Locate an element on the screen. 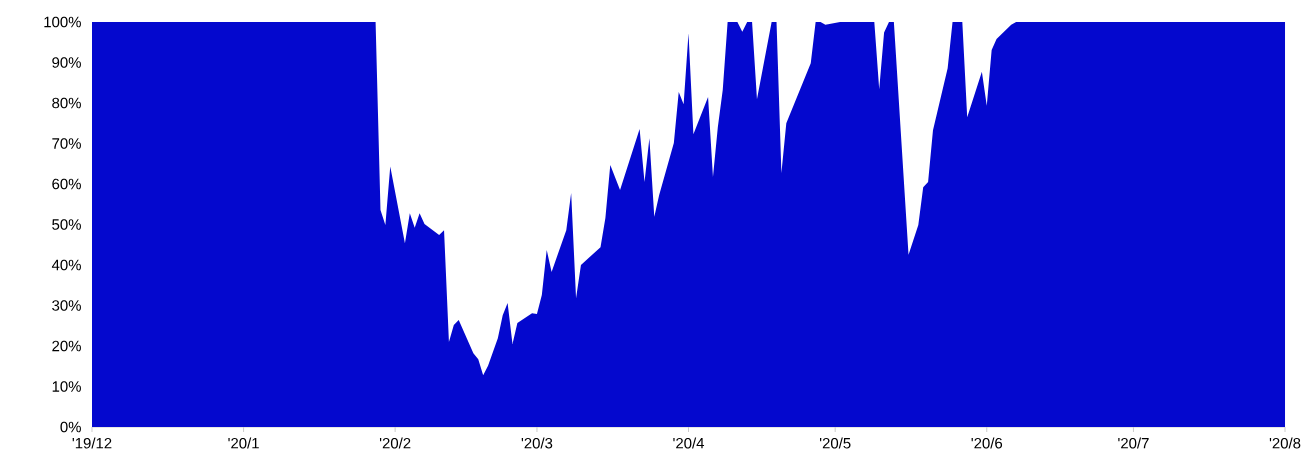 The height and width of the screenshot is (465, 1315). y-tick-label: 30% is located at coordinates (66, 305).